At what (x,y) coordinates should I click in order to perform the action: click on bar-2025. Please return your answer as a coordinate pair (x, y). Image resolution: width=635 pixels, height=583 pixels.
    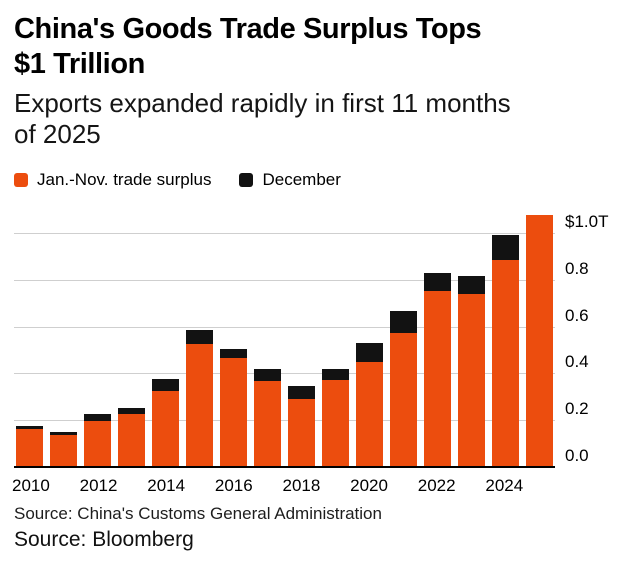
    Looking at the image, I should click on (539, 337).